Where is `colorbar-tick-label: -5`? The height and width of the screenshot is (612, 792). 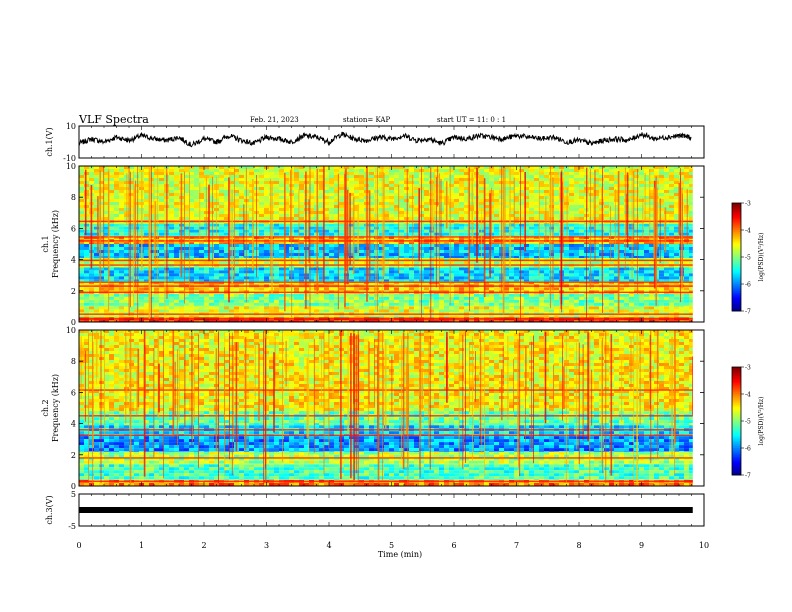 colorbar-tick-label: -5 is located at coordinates (748, 258).